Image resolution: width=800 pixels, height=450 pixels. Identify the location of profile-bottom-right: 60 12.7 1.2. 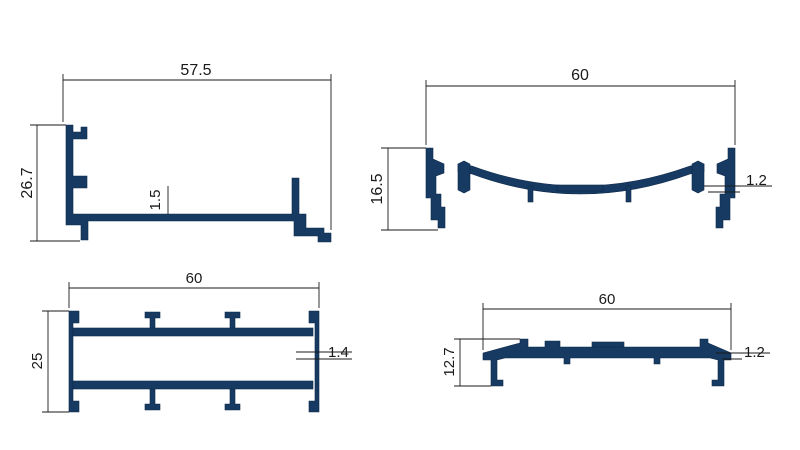
(605, 339).